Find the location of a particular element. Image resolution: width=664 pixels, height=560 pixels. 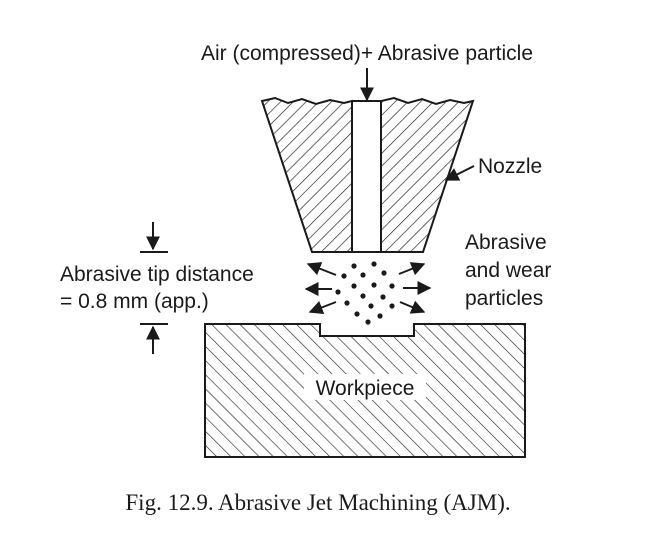

splash-arrow-lower-right is located at coordinates (412, 307).